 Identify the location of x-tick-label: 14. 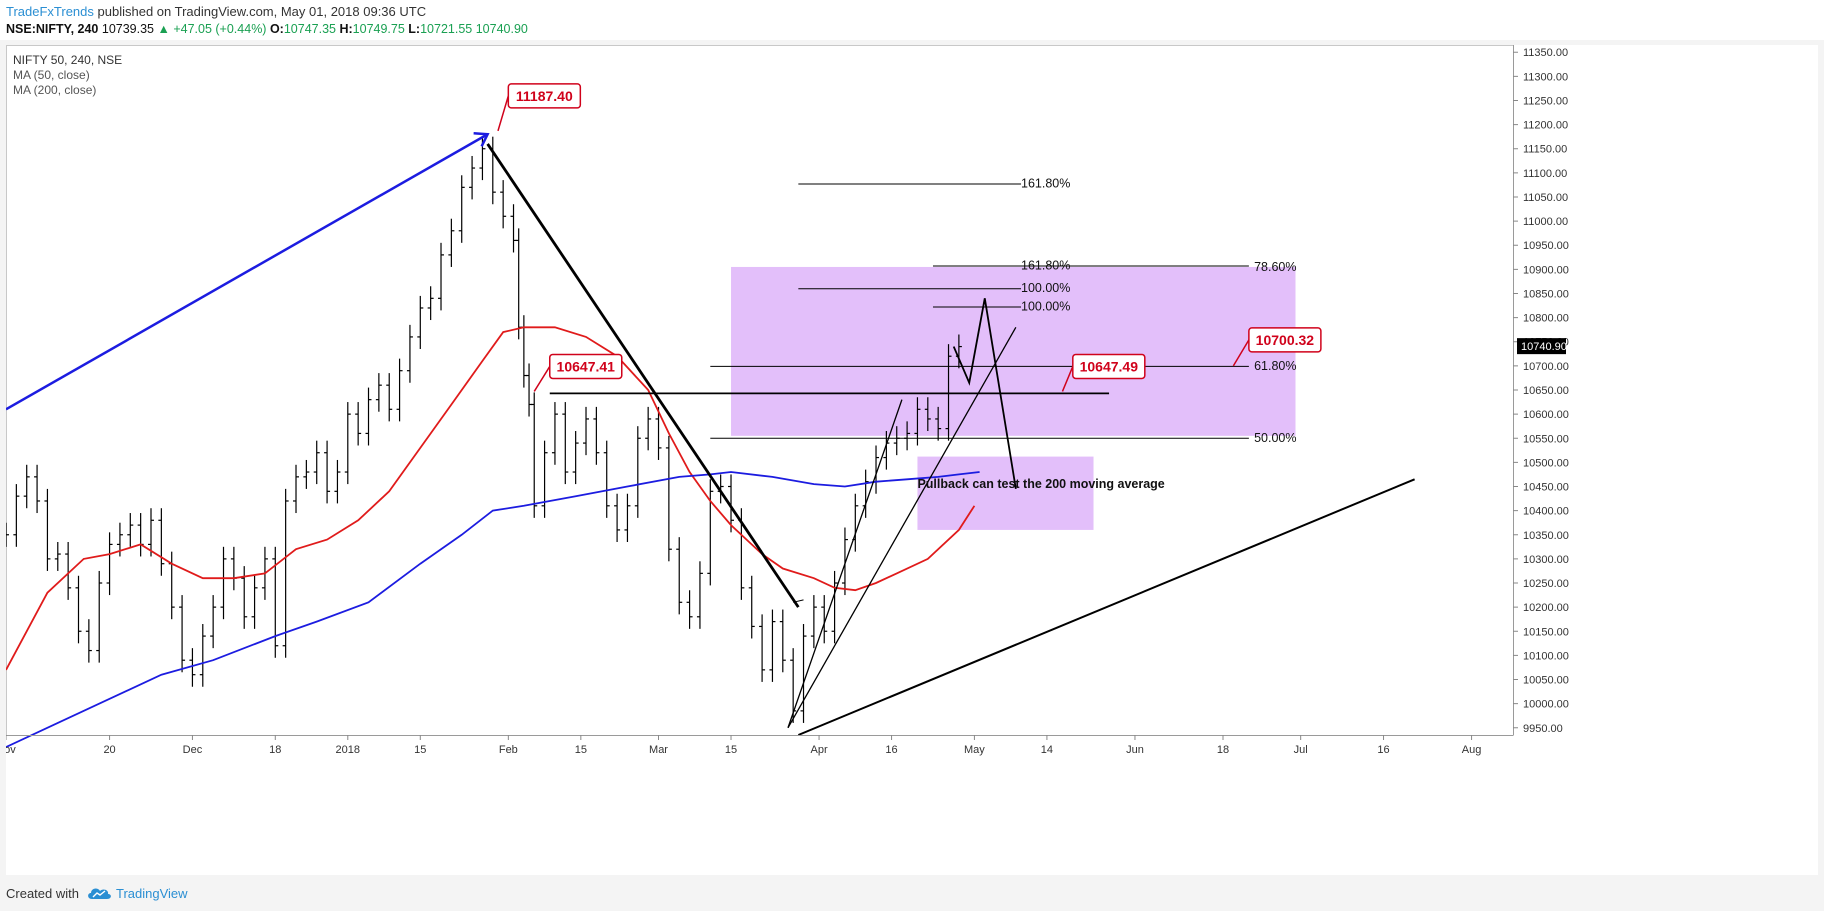
(1047, 750).